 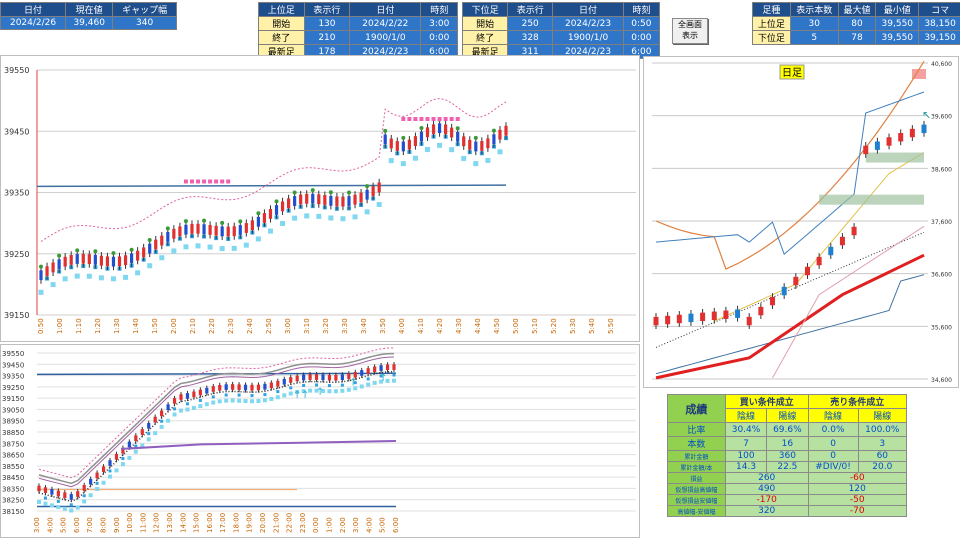 What do you see at coordinates (641, 23) in the screenshot?
I see `lower-row-time: 0:50` at bounding box center [641, 23].